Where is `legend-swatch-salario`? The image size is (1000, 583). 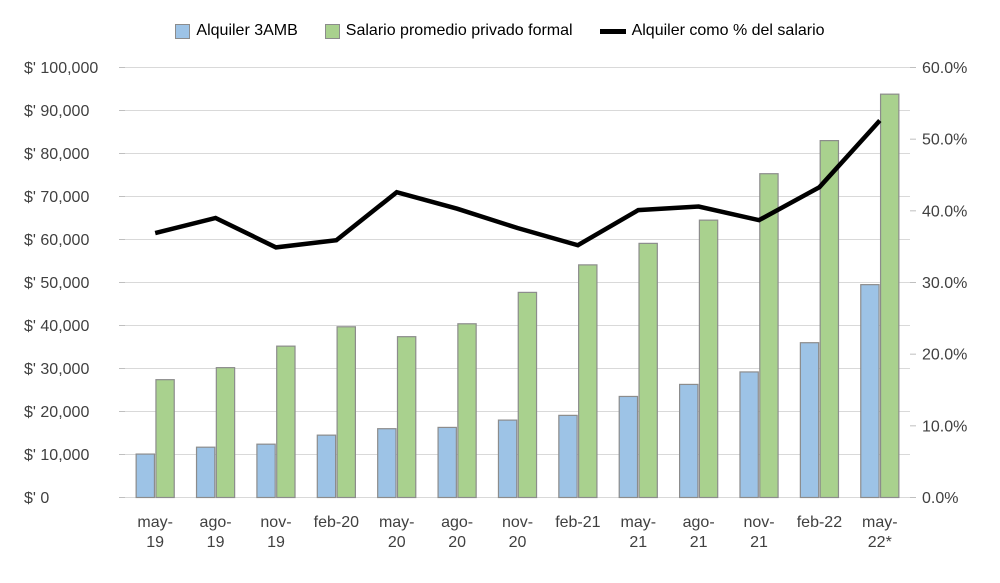
legend-swatch-salario is located at coordinates (332, 31).